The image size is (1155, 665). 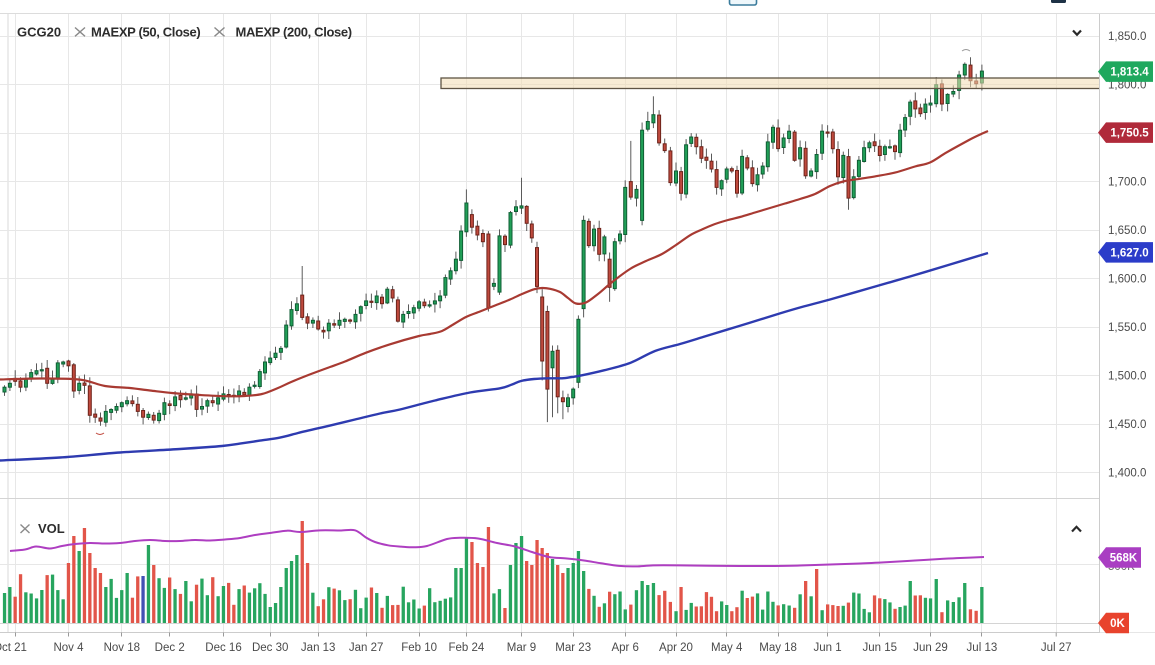 What do you see at coordinates (1129, 134) in the screenshot?
I see `svg-text: 1,750.5` at bounding box center [1129, 134].